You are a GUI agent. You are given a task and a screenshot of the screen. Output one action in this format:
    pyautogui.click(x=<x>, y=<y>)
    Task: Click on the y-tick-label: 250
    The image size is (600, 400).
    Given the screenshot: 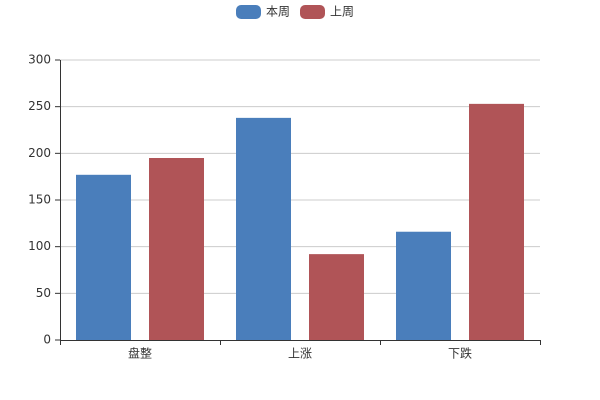 What is the action you would take?
    pyautogui.click(x=39, y=106)
    